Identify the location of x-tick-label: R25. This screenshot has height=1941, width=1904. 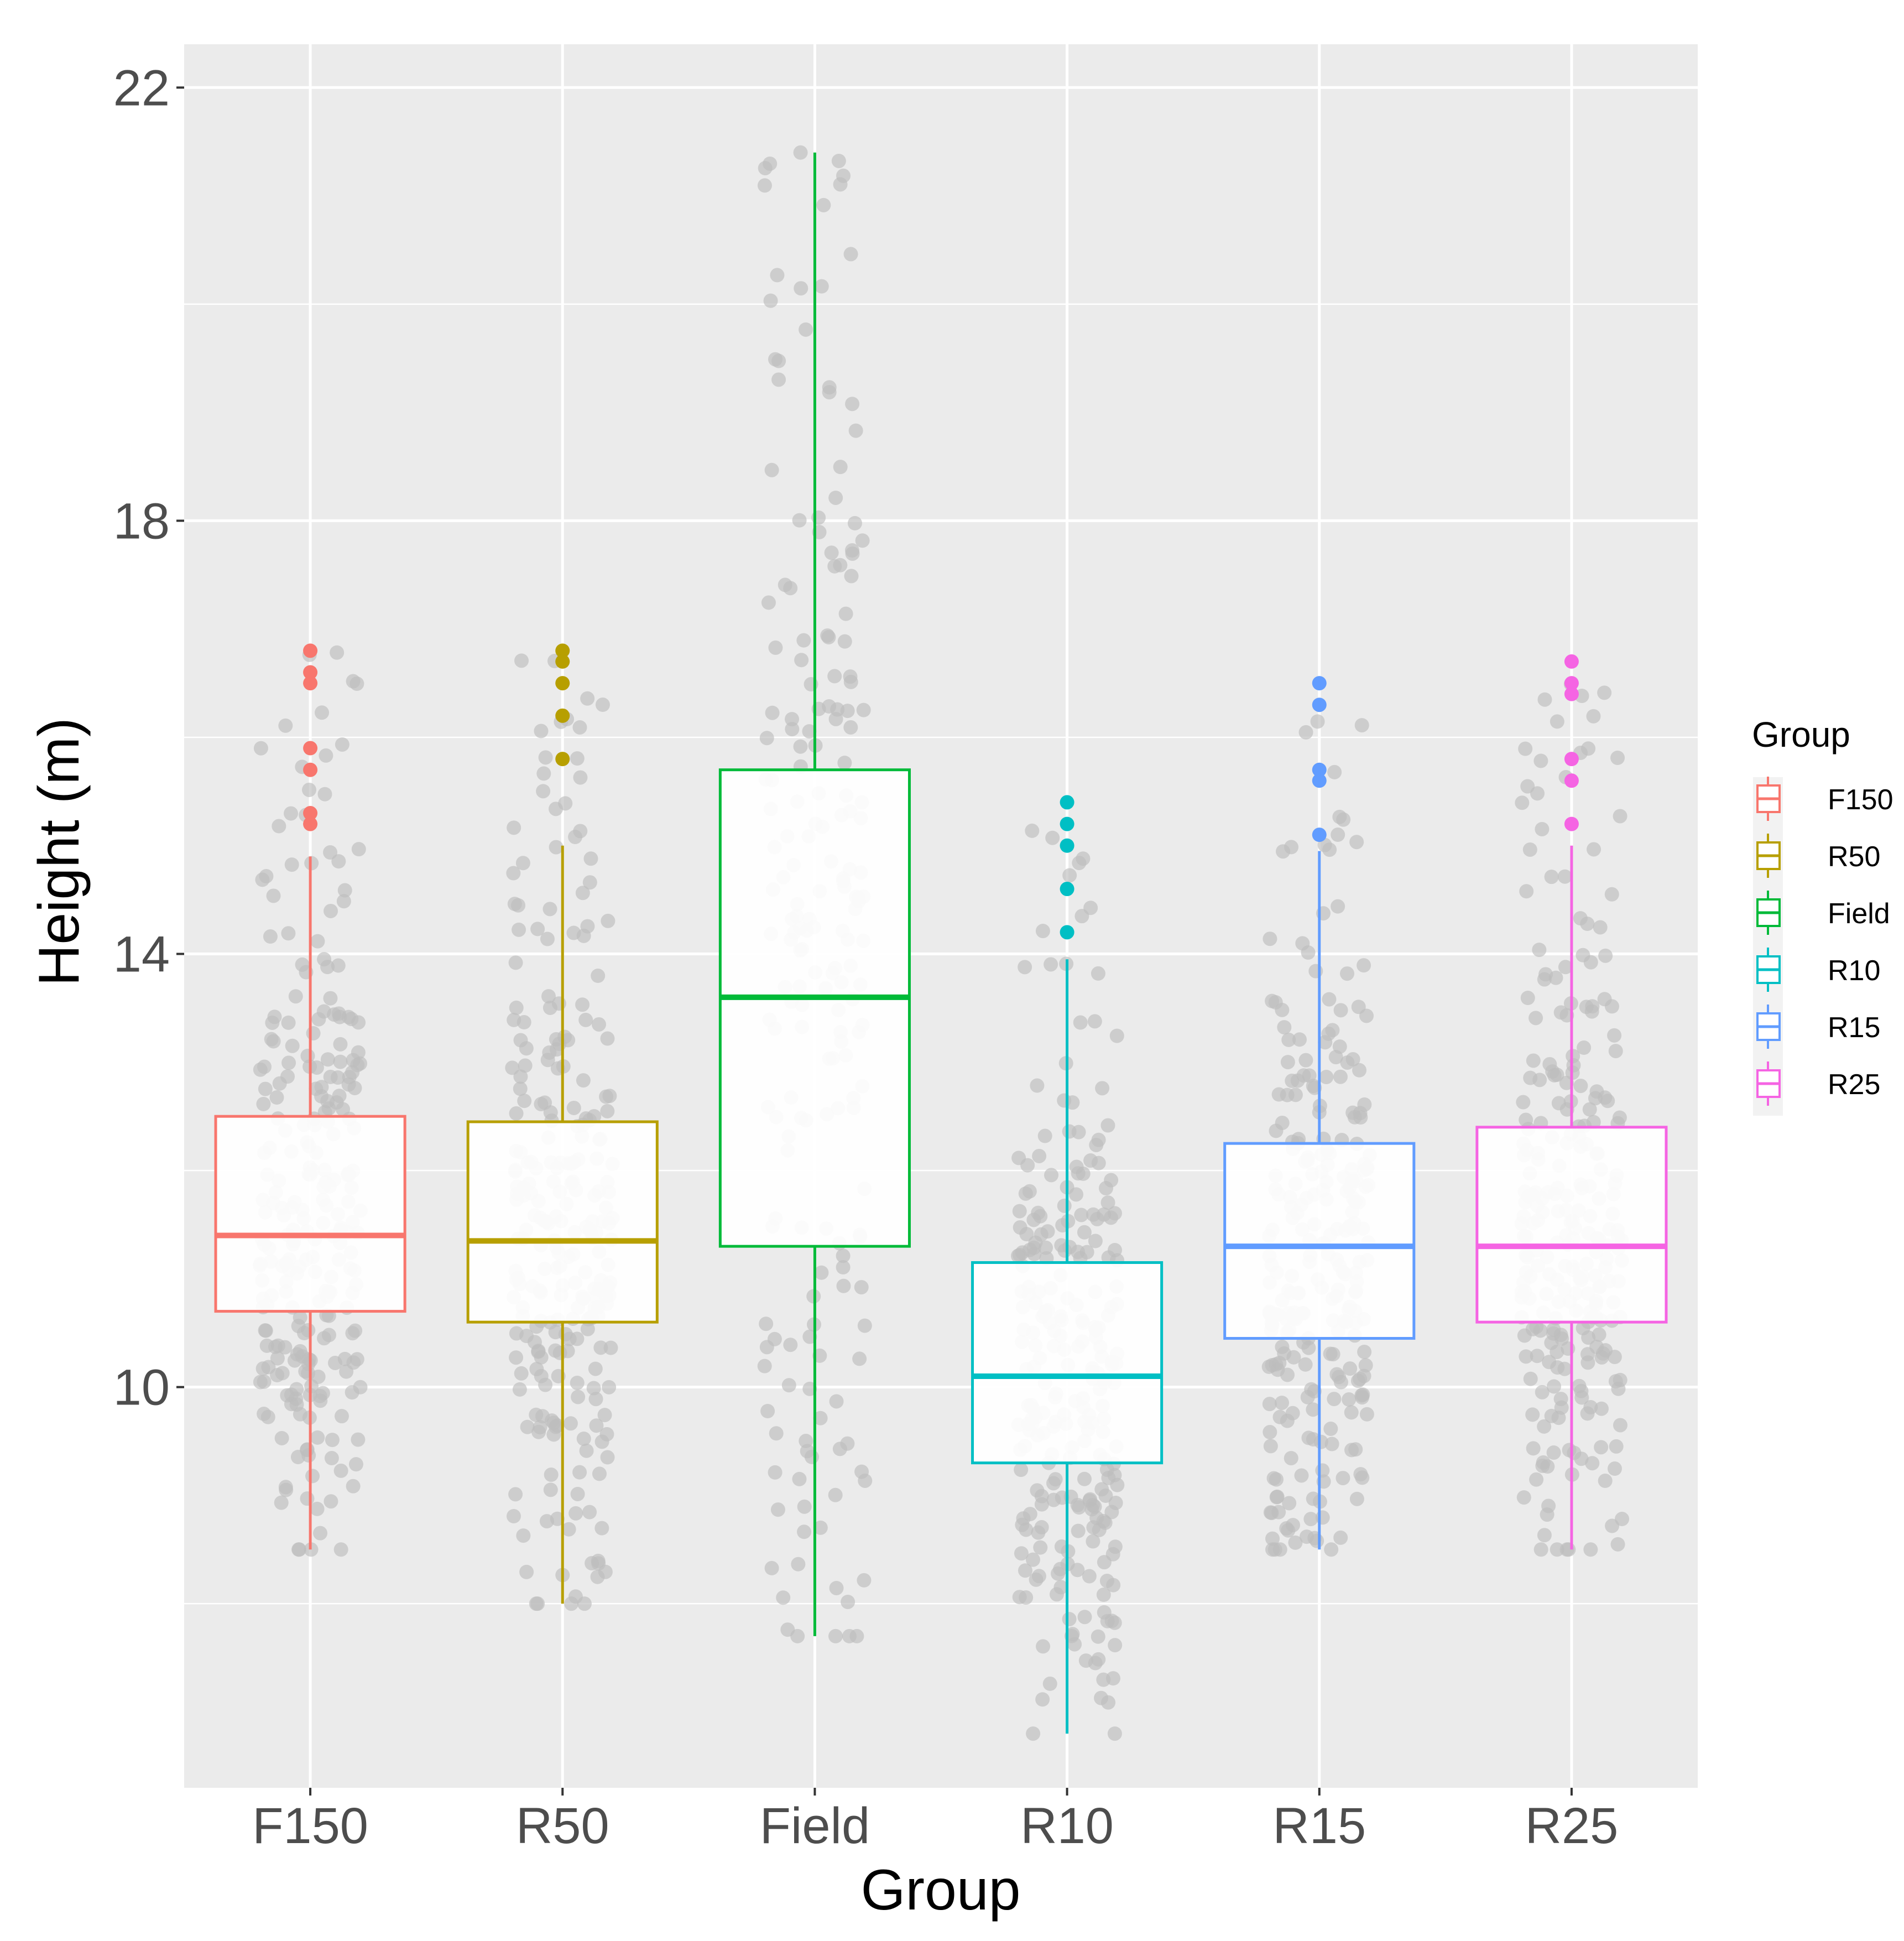
(1572, 1826).